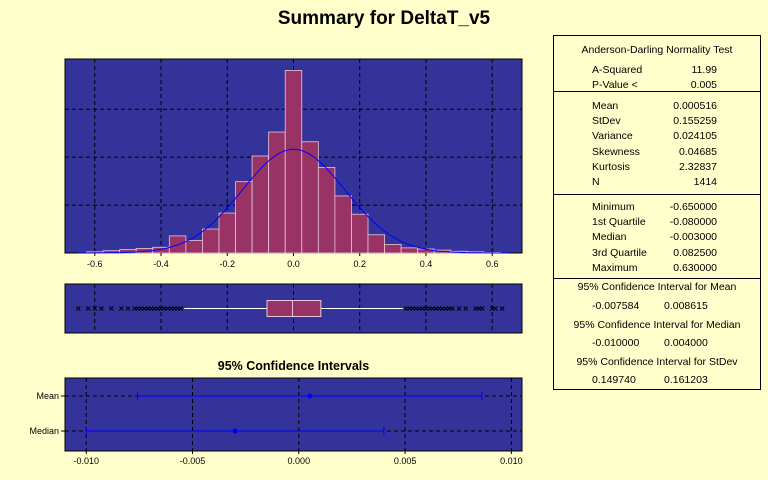 Image resolution: width=768 pixels, height=480 pixels. What do you see at coordinates (693, 207) in the screenshot?
I see `stat-value: -0.650000` at bounding box center [693, 207].